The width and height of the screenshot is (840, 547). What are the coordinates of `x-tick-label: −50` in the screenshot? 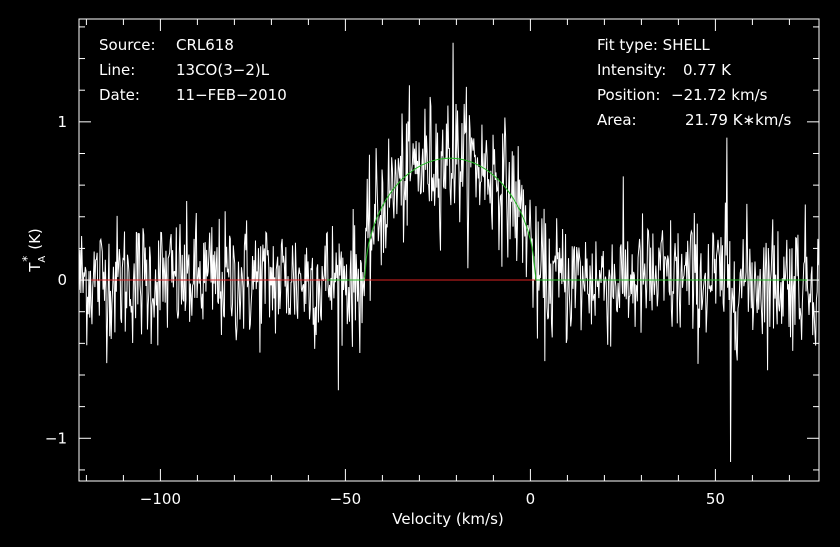 It's located at (346, 499).